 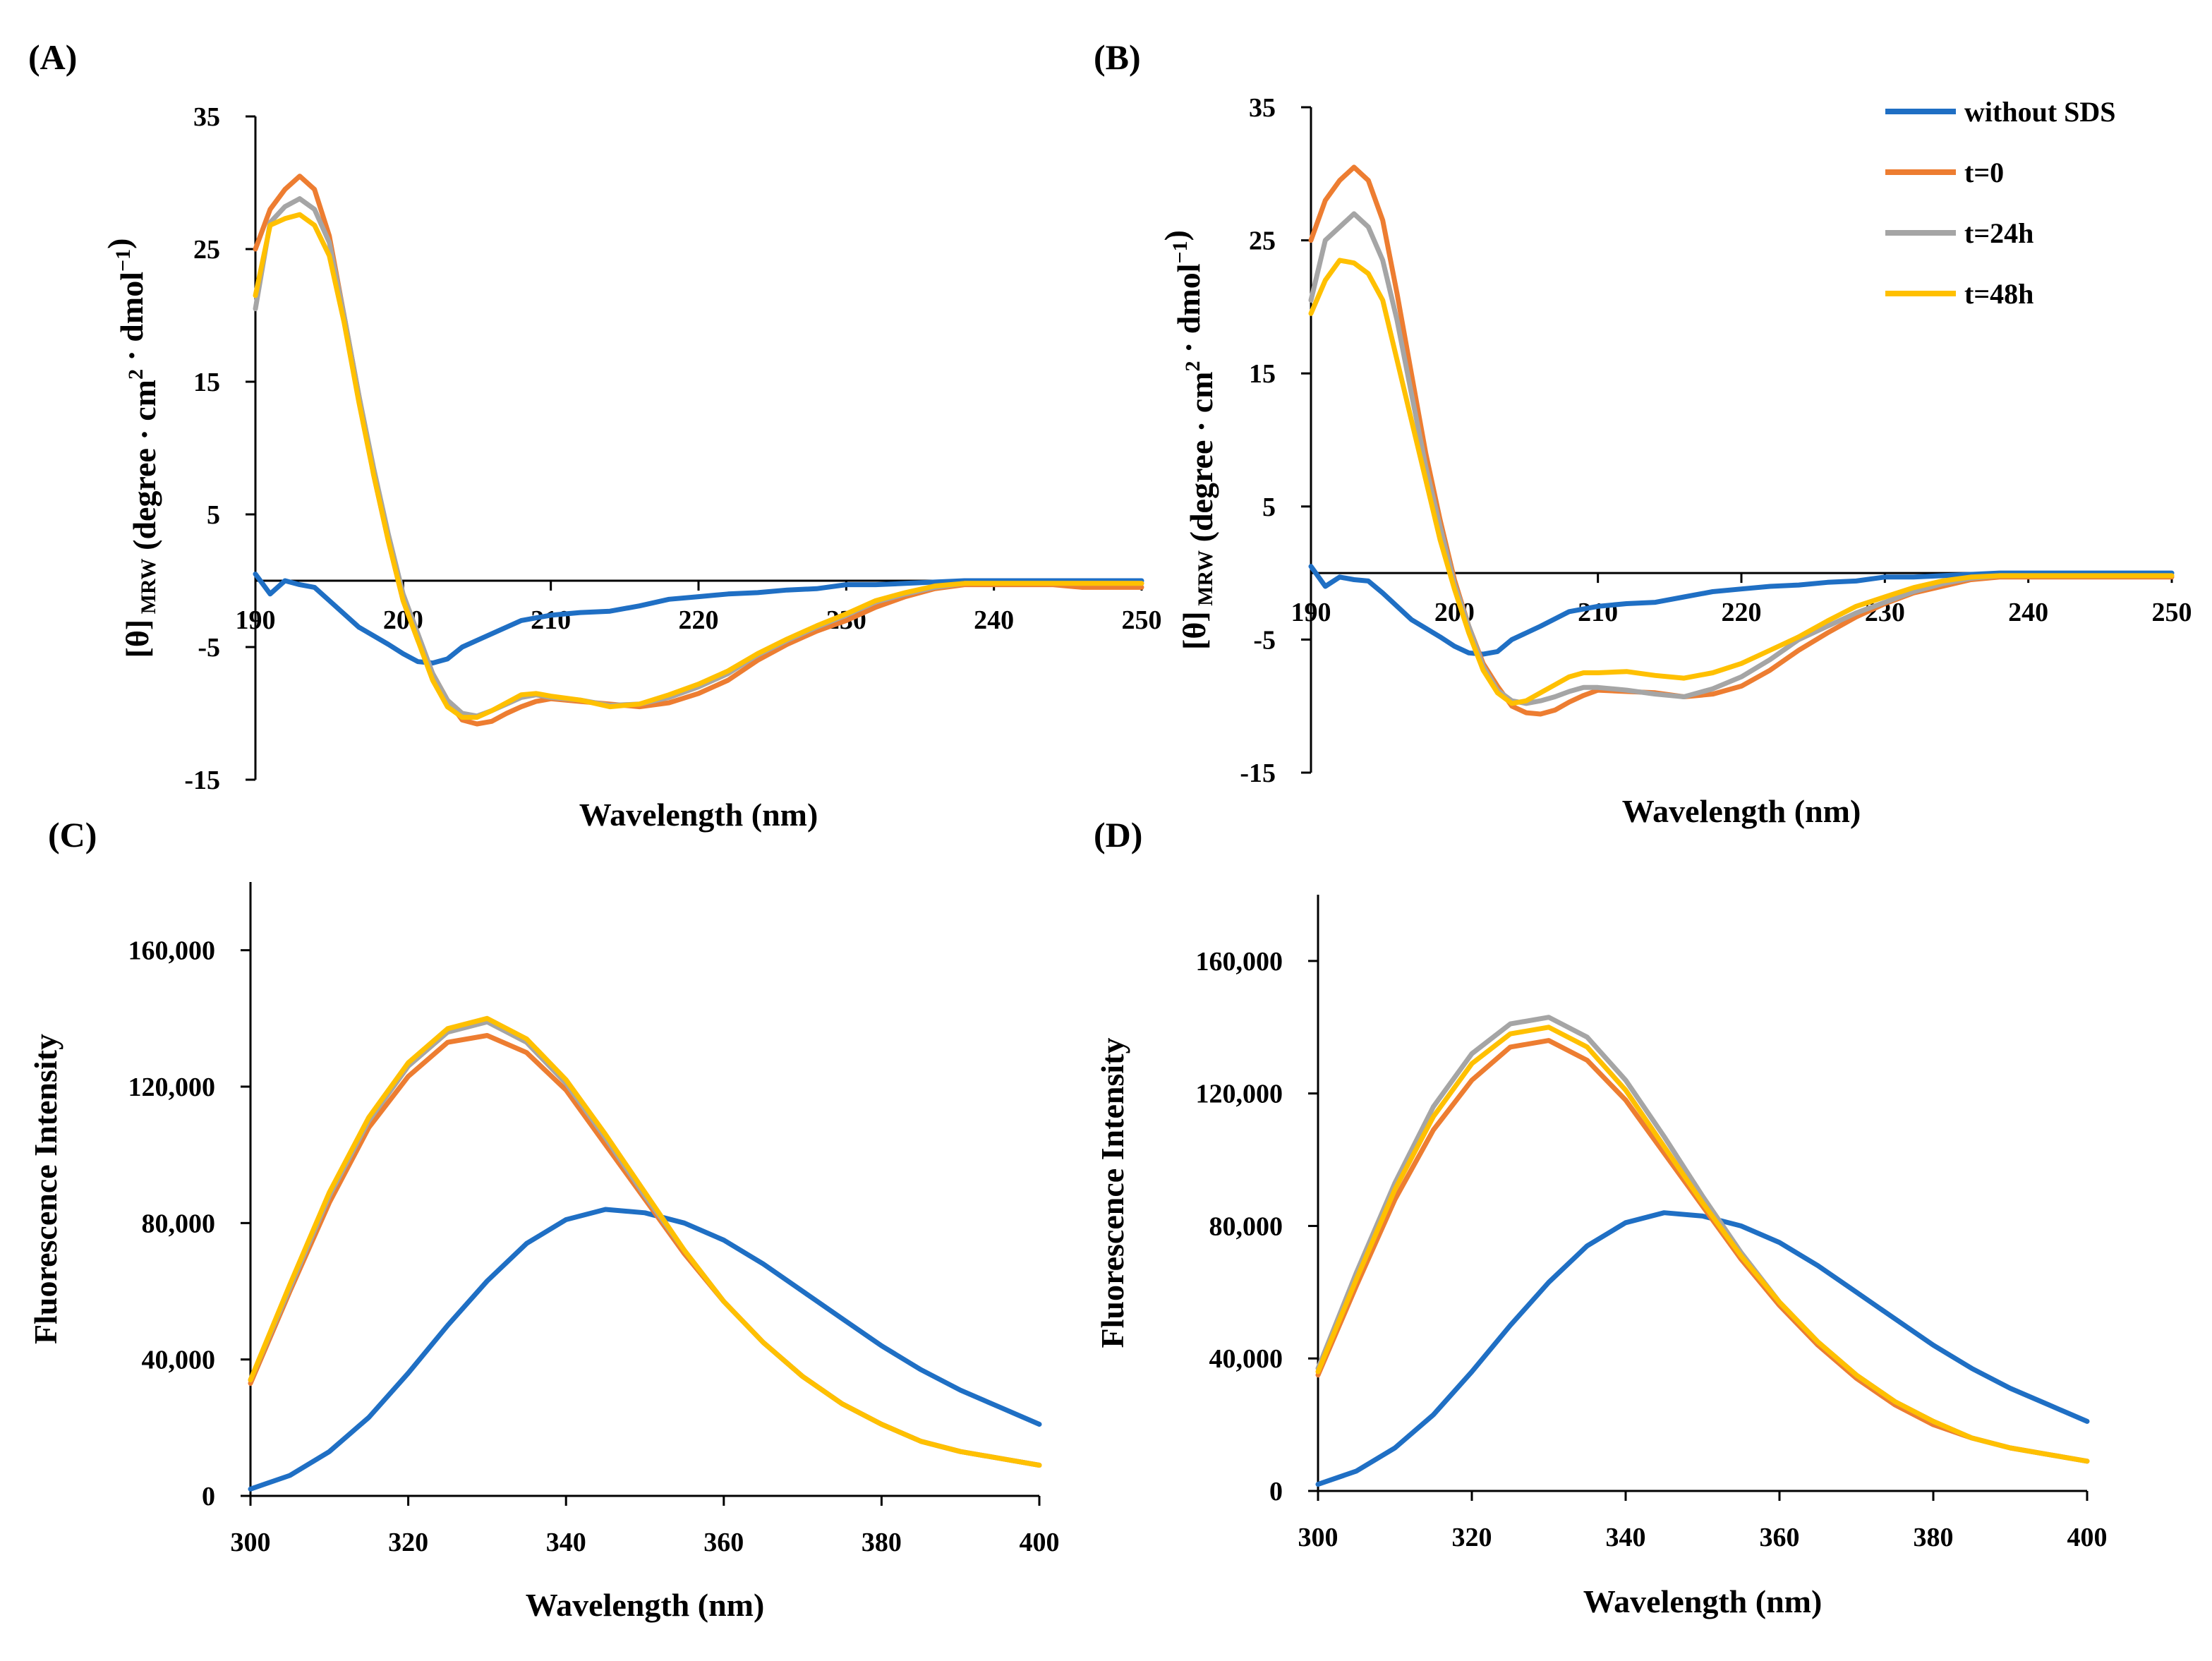 What do you see at coordinates (1118, 834) in the screenshot?
I see `panel-label: (D)` at bounding box center [1118, 834].